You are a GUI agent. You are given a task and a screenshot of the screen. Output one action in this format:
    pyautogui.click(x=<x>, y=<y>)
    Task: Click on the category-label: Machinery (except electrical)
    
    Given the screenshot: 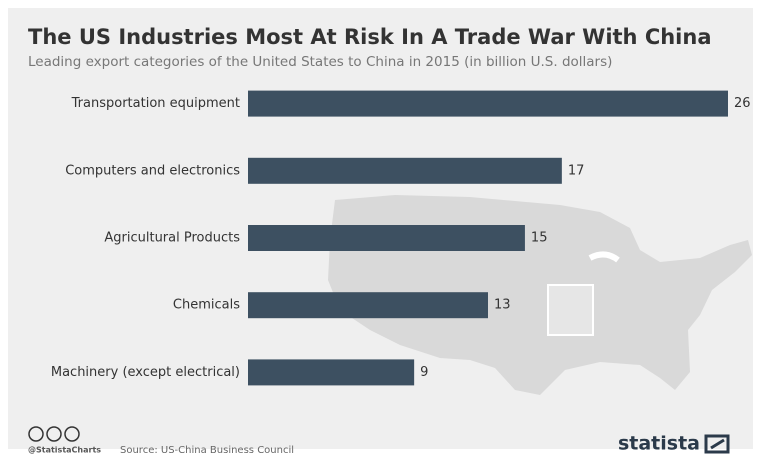 What is the action you would take?
    pyautogui.click(x=145, y=372)
    